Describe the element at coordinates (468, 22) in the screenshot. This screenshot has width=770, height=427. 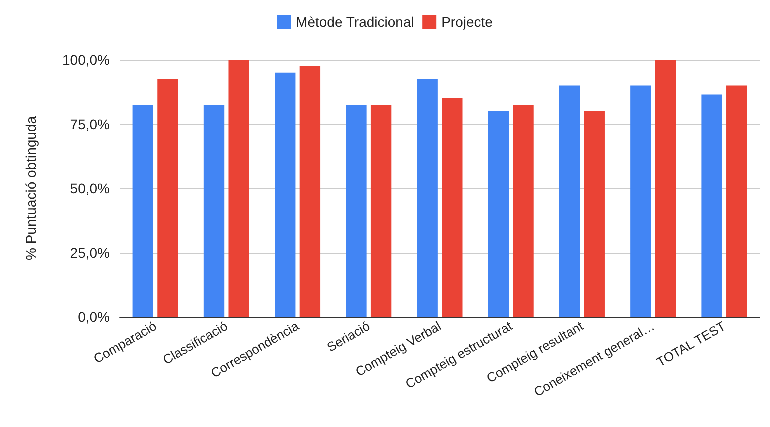
I see `legend-label: Projecte` at that location.